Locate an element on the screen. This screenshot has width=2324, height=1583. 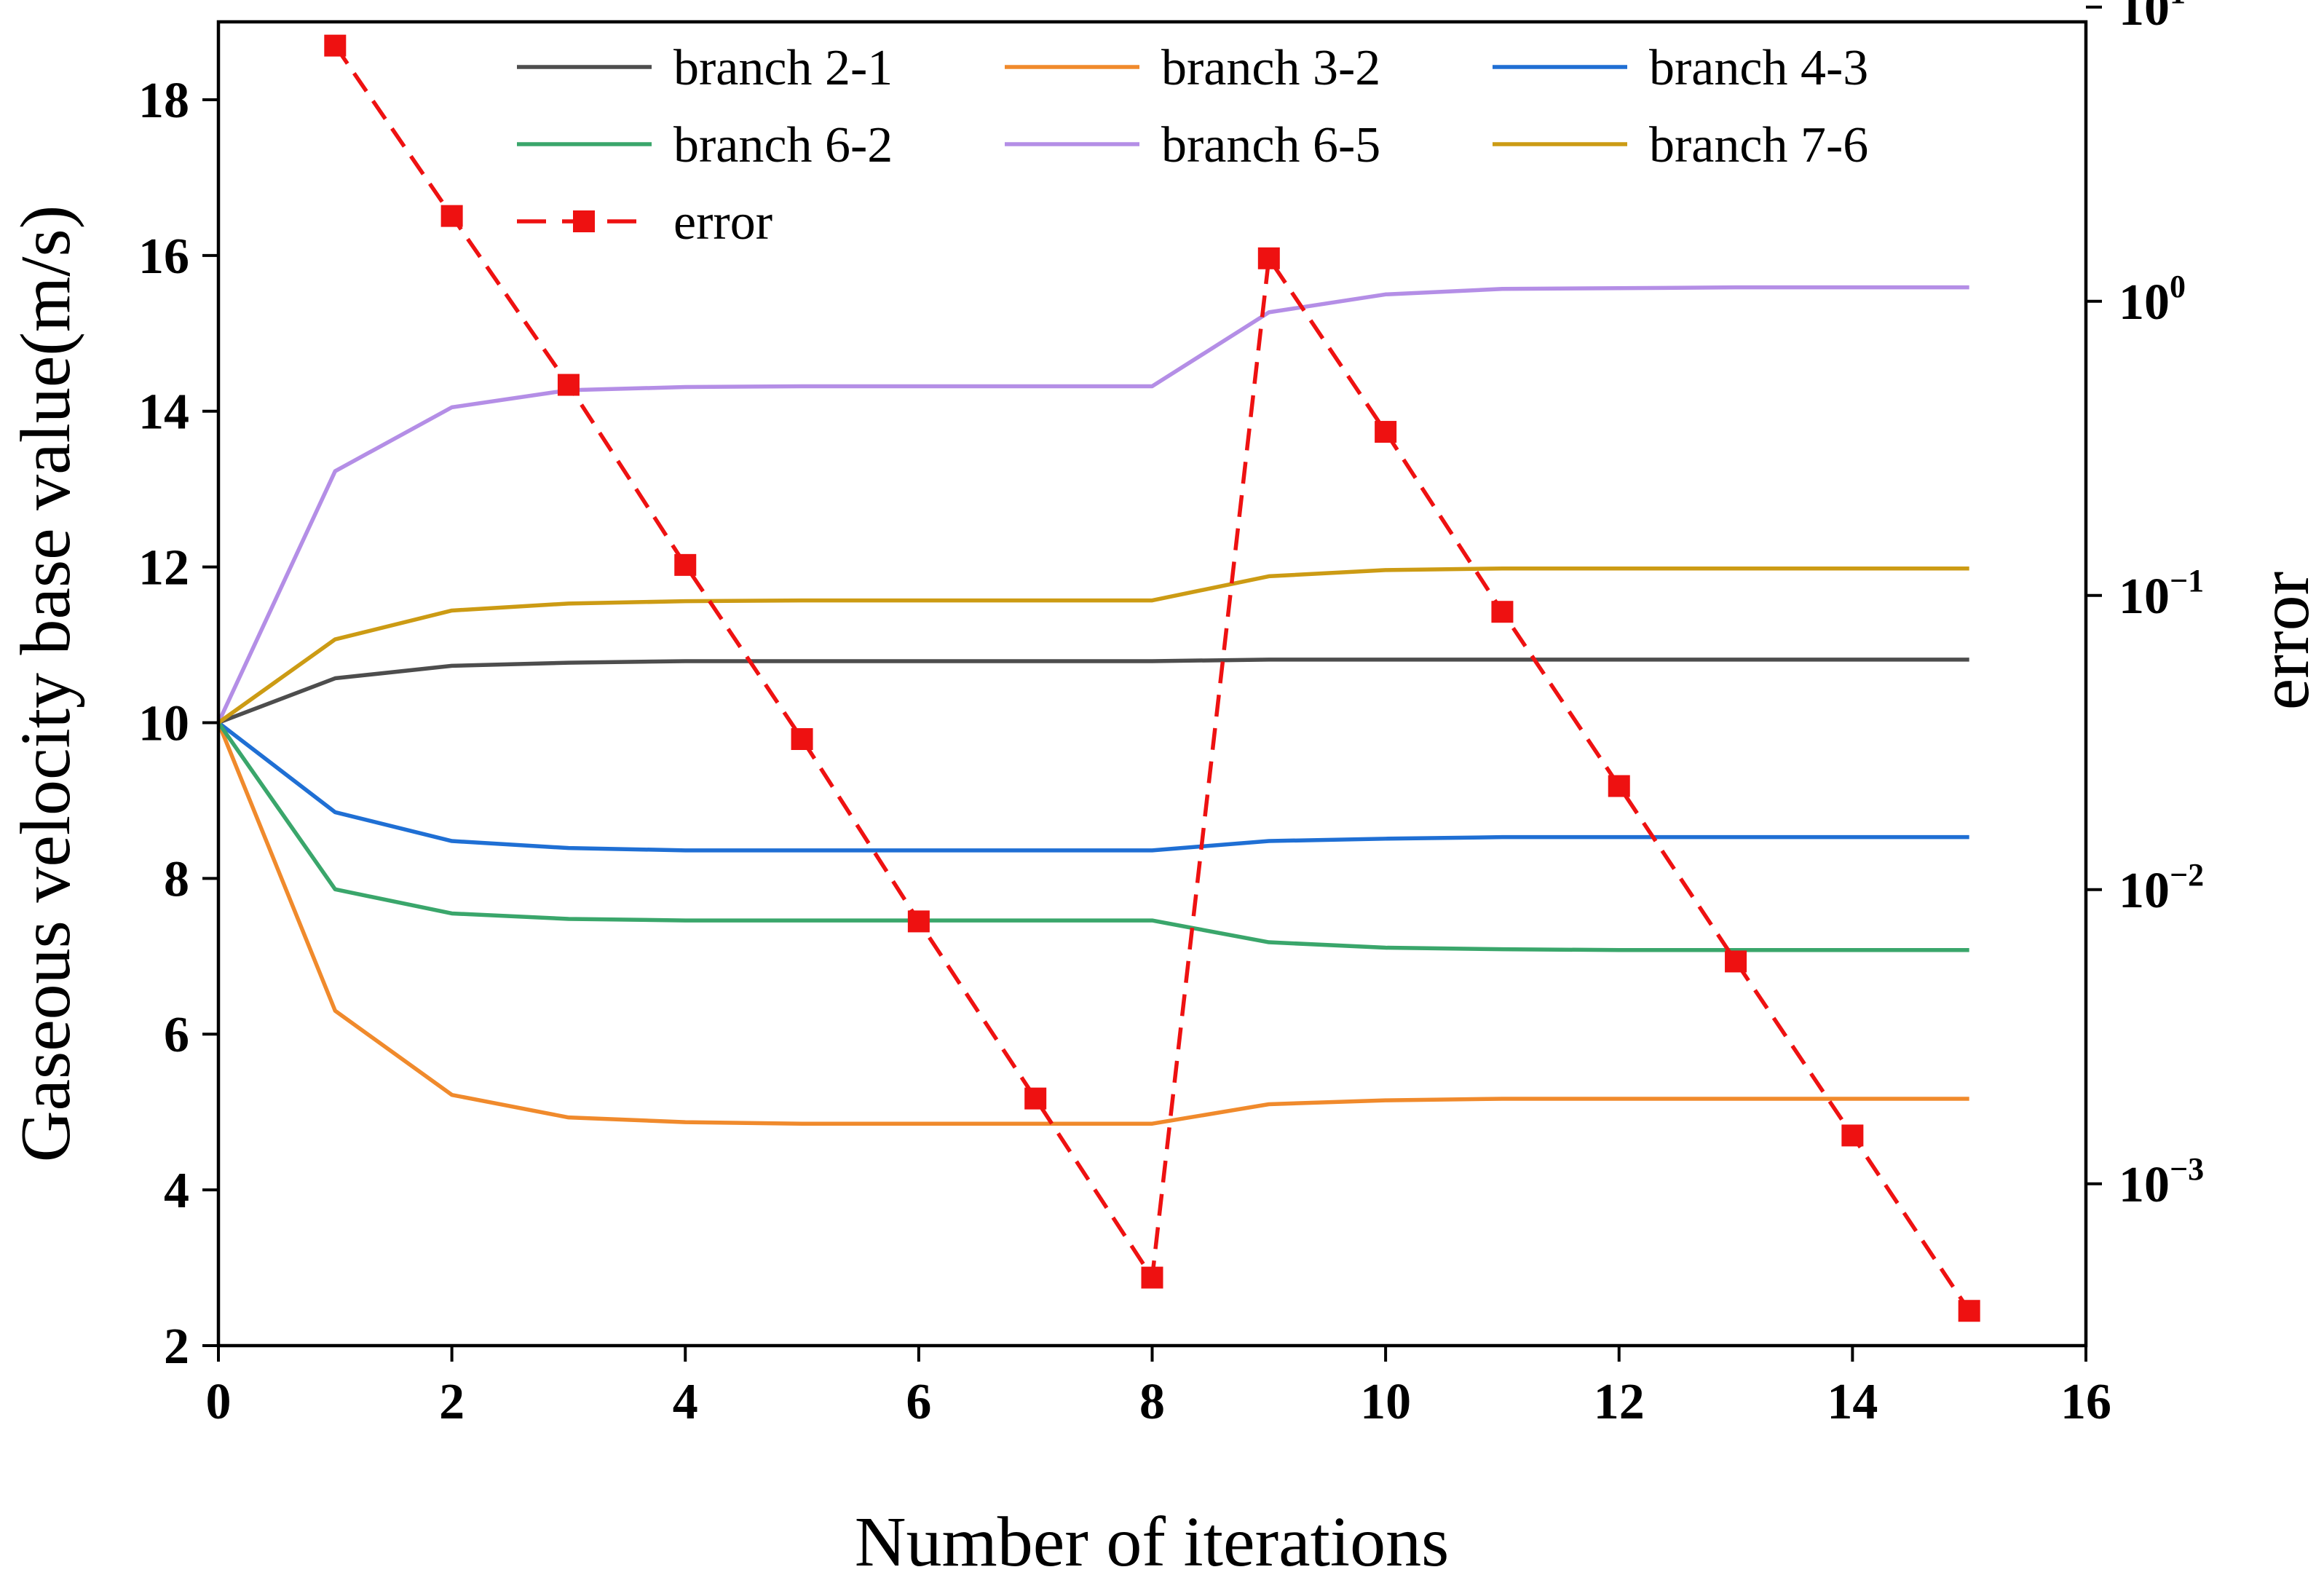
x-tick-label: 16 is located at coordinates (2085, 1402).